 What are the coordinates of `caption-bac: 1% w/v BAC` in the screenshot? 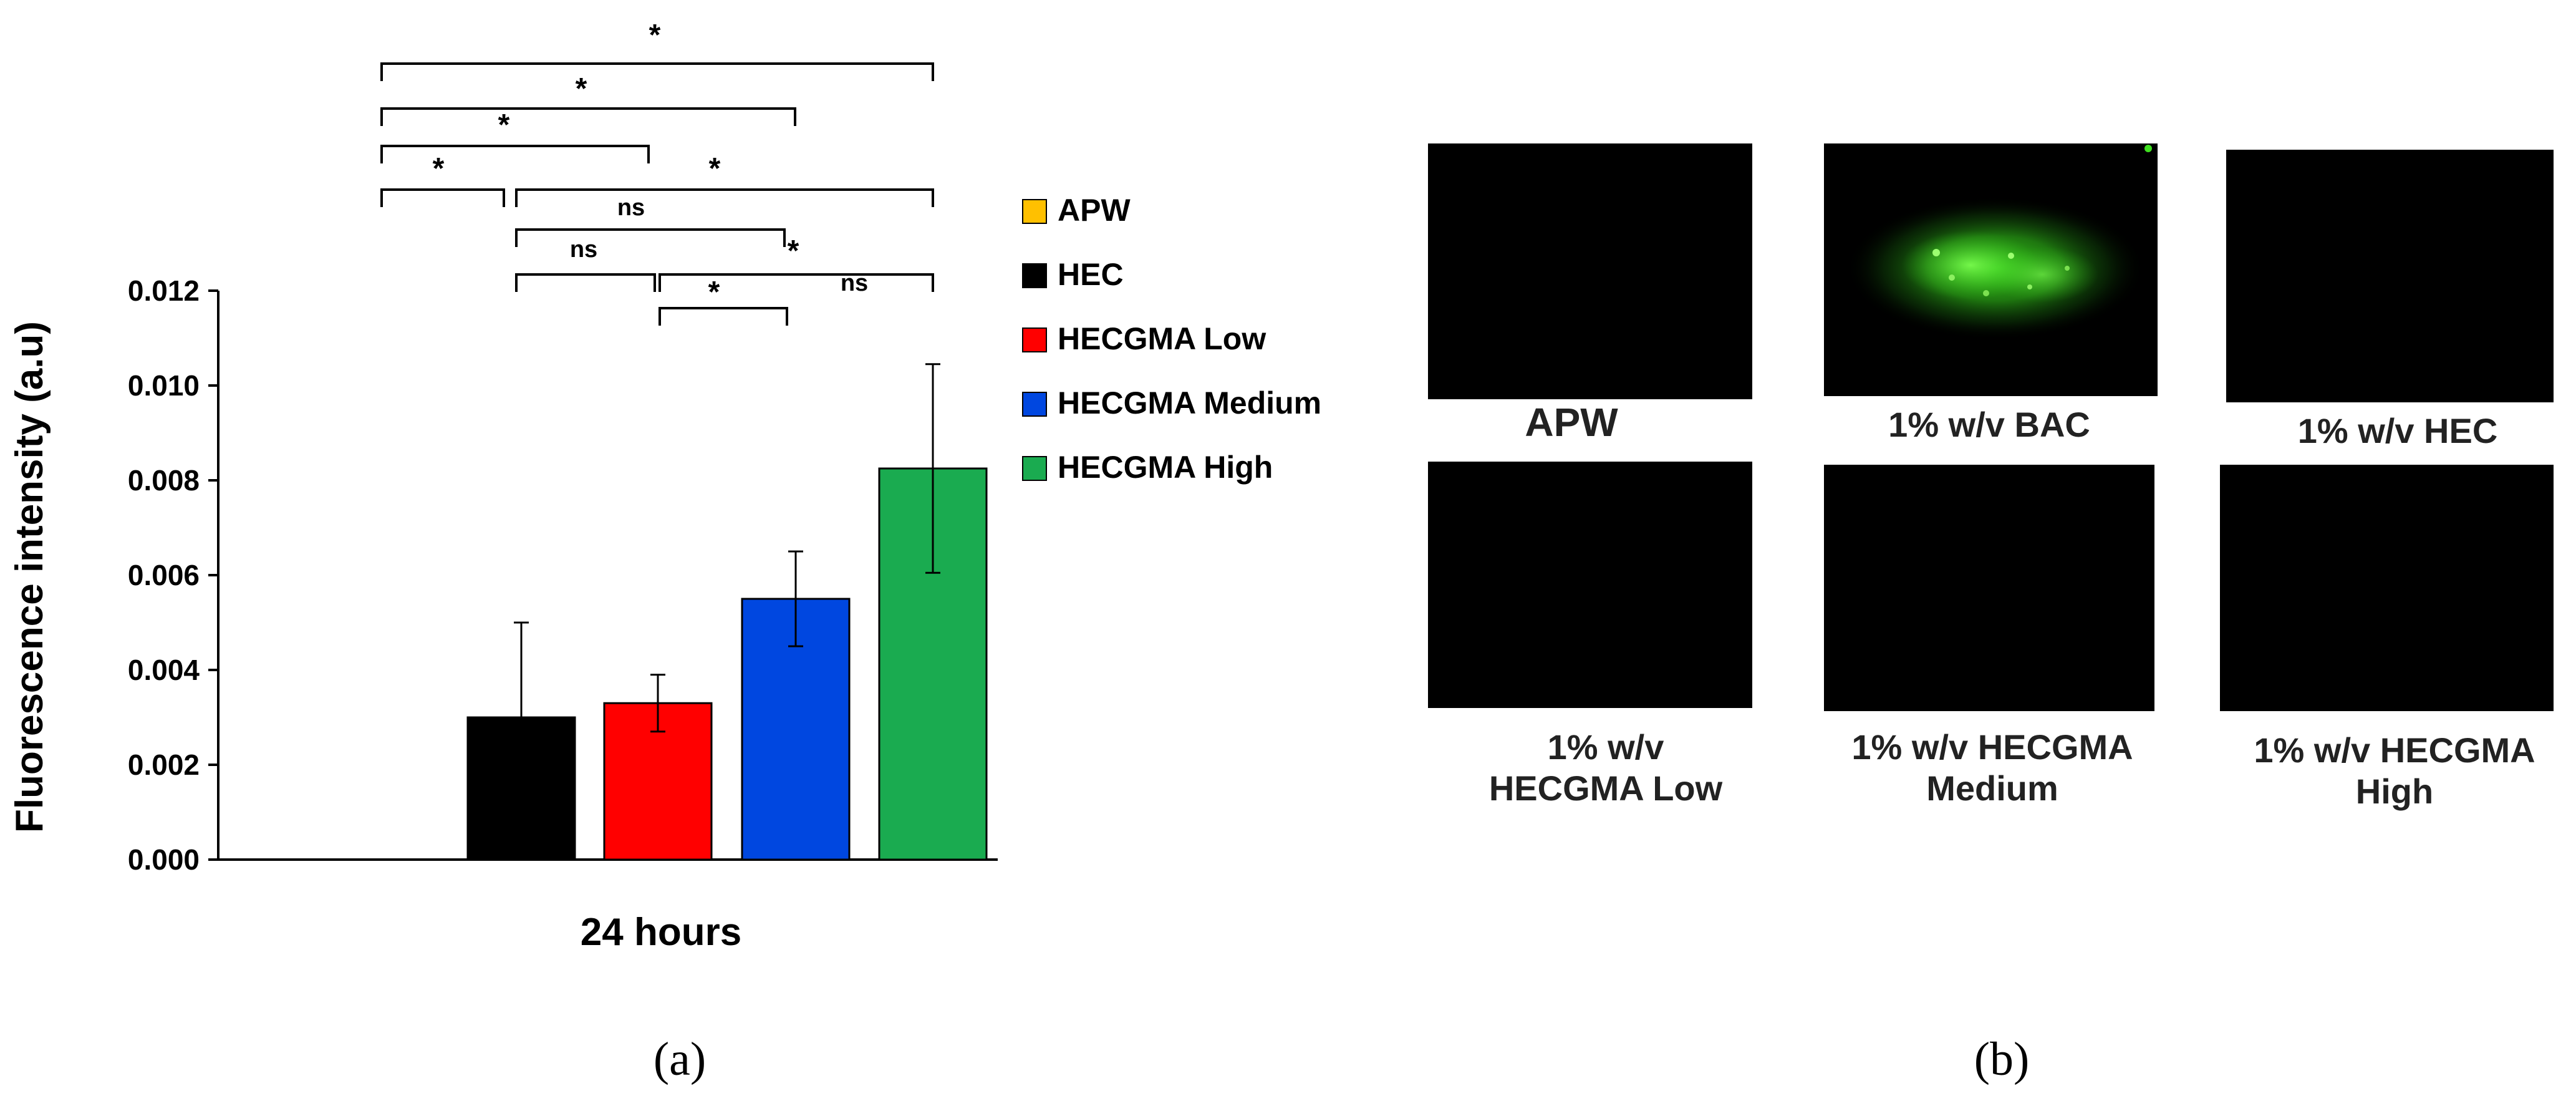 It's located at (1989, 424).